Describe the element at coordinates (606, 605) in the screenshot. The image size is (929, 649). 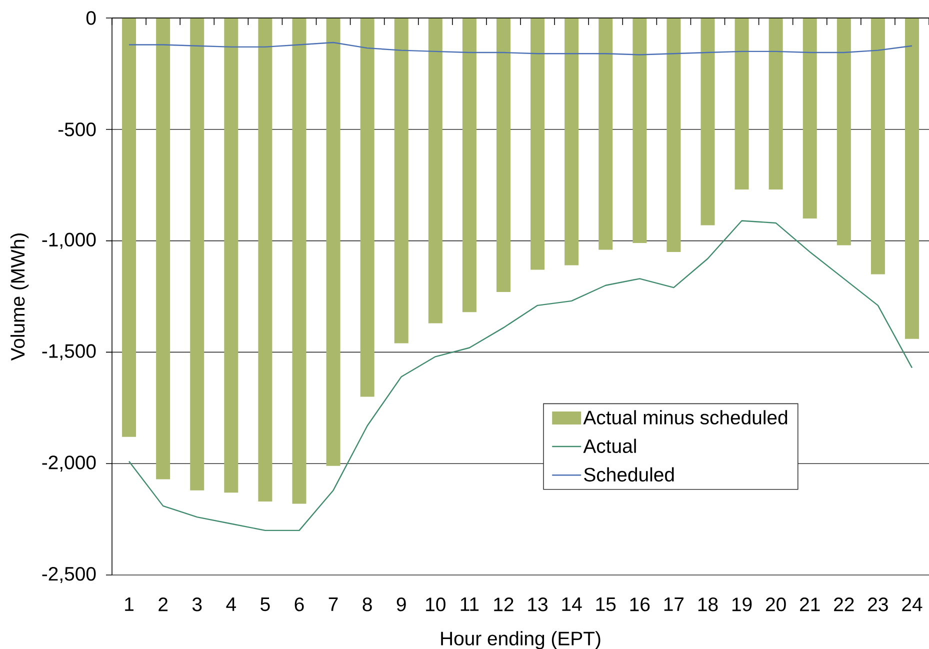
I see `x-tick-label: 15` at that location.